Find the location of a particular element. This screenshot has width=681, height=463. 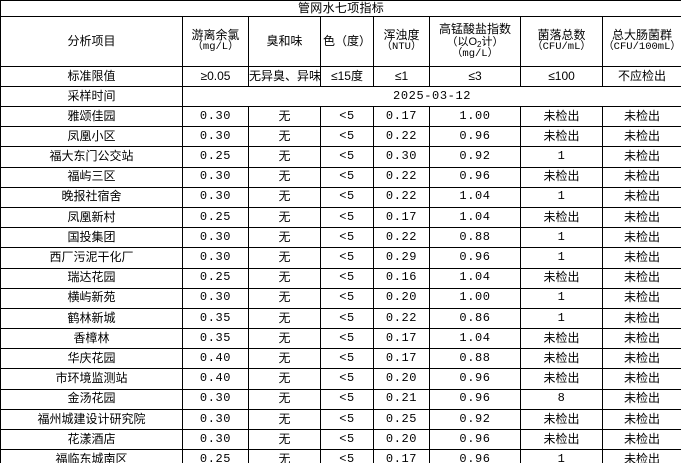

col-header-turbidity-unit: （NTU） is located at coordinates (401, 47).